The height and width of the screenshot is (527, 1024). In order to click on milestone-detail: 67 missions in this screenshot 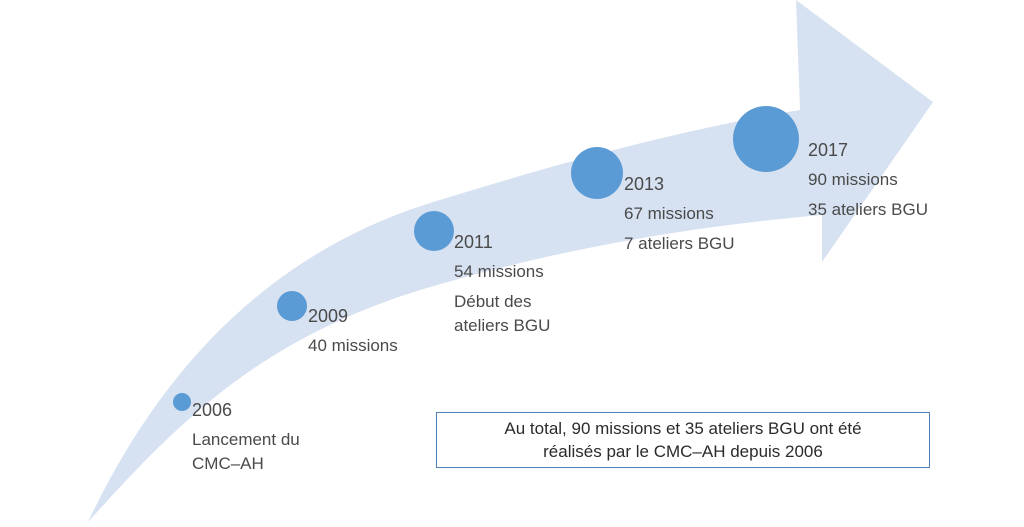, I will do `click(669, 213)`.